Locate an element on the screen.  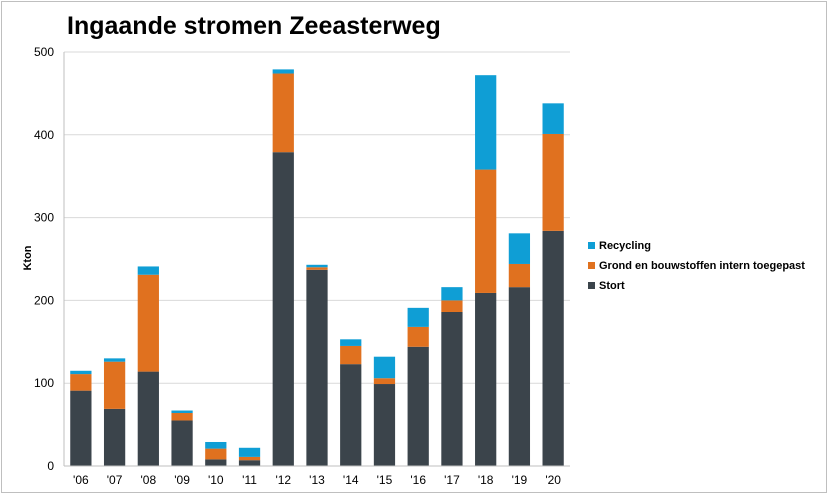
y-tick-label: 500 is located at coordinates (44, 52).